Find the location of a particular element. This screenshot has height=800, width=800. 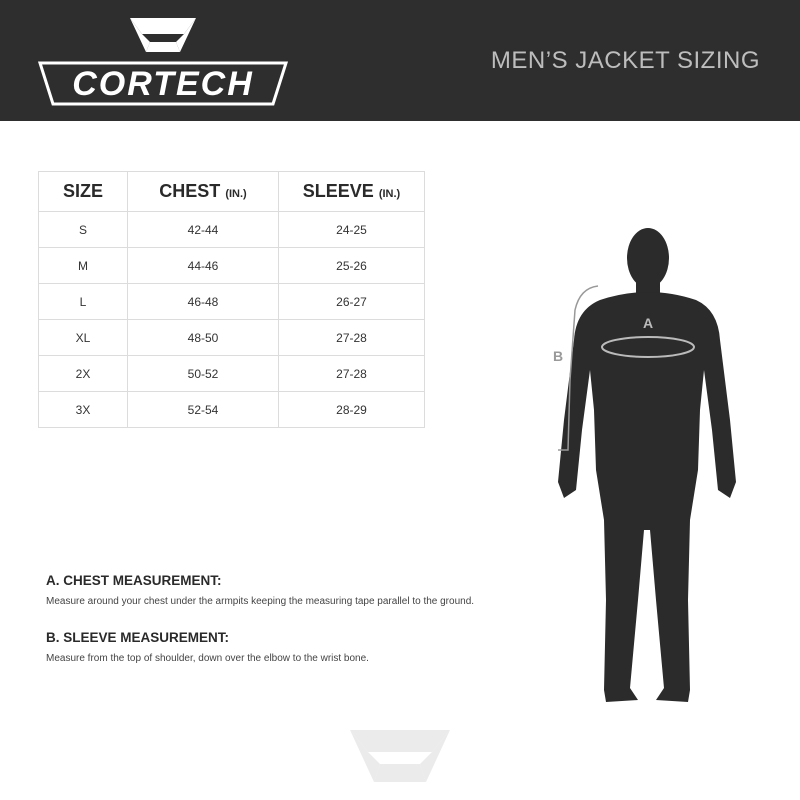

chest-cell: 48-50 is located at coordinates (203, 337).